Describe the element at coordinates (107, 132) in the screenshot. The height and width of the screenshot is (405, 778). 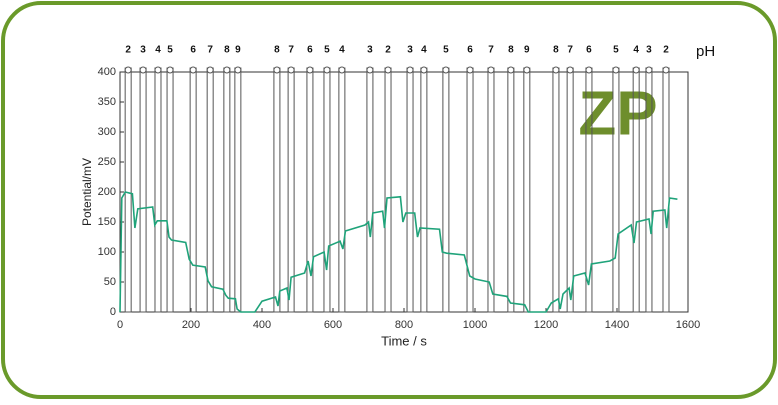
I see `y-tick-label: 300` at that location.